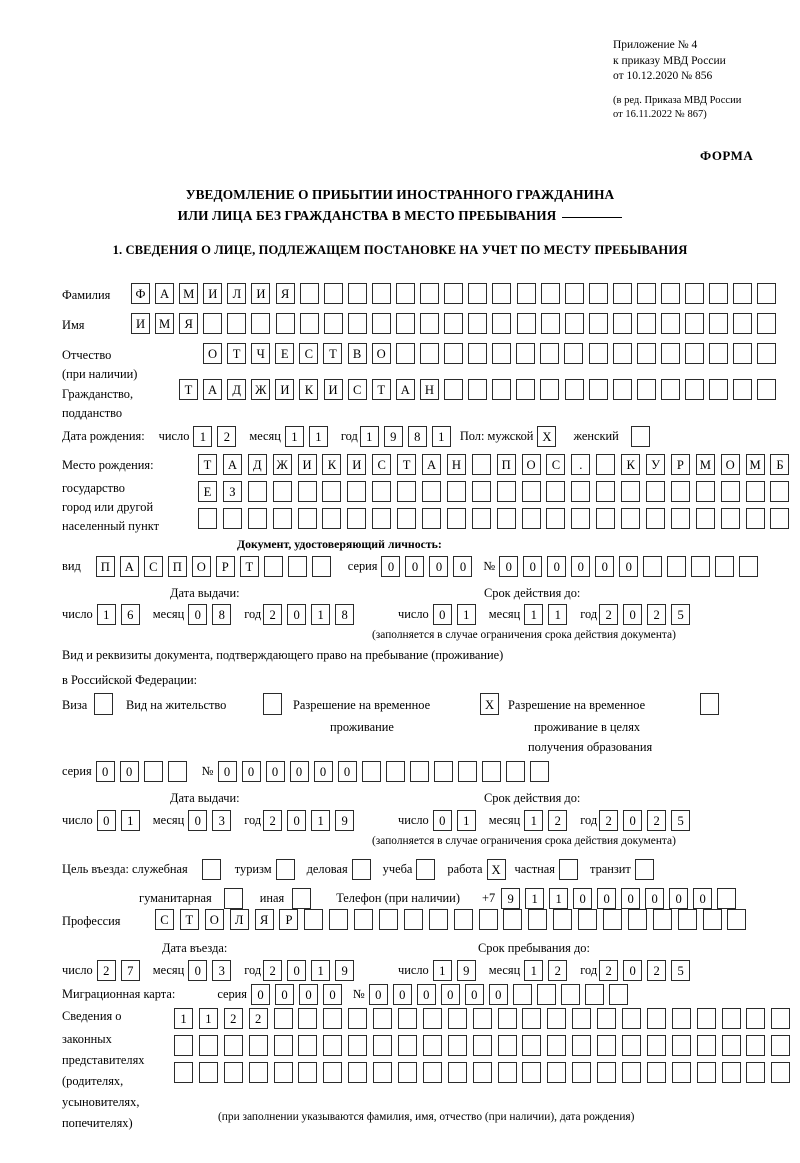 The height and width of the screenshot is (1163, 800). I want to click on char-cell: 9, so click(393, 436).